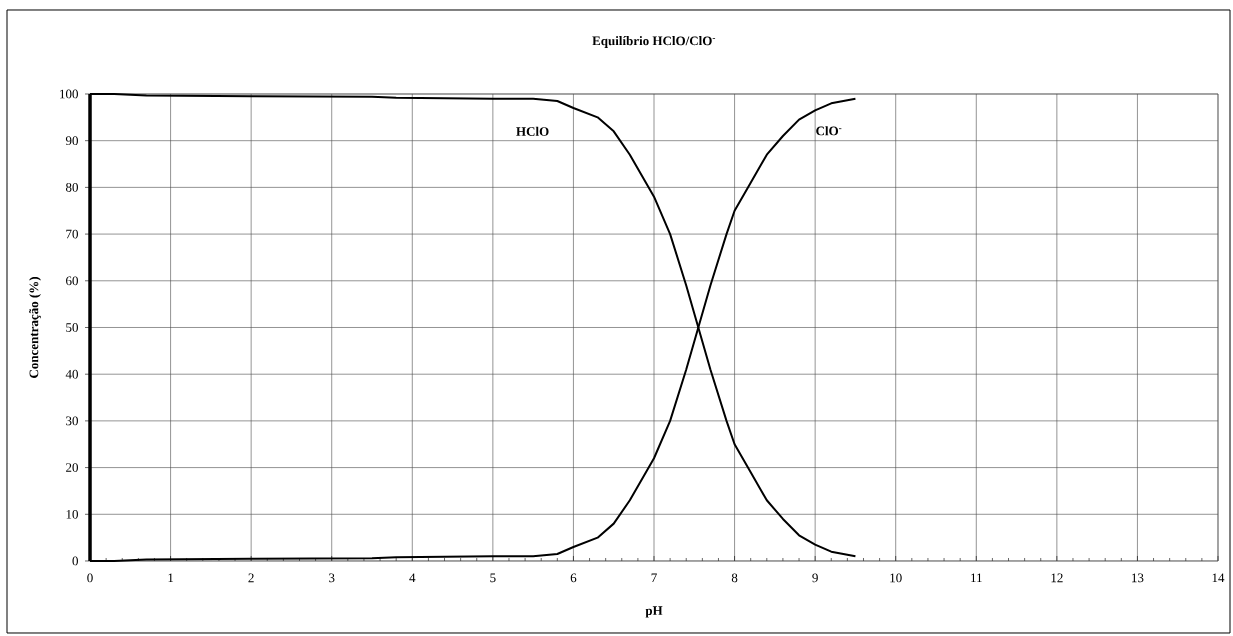 The image size is (1233, 636). Describe the element at coordinates (815, 578) in the screenshot. I see `x-tick-label: 9` at that location.